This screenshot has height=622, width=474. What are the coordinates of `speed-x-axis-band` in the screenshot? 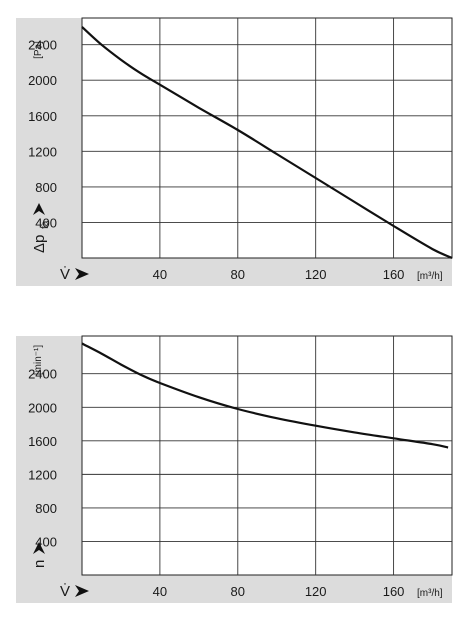 It's located at (234, 589).